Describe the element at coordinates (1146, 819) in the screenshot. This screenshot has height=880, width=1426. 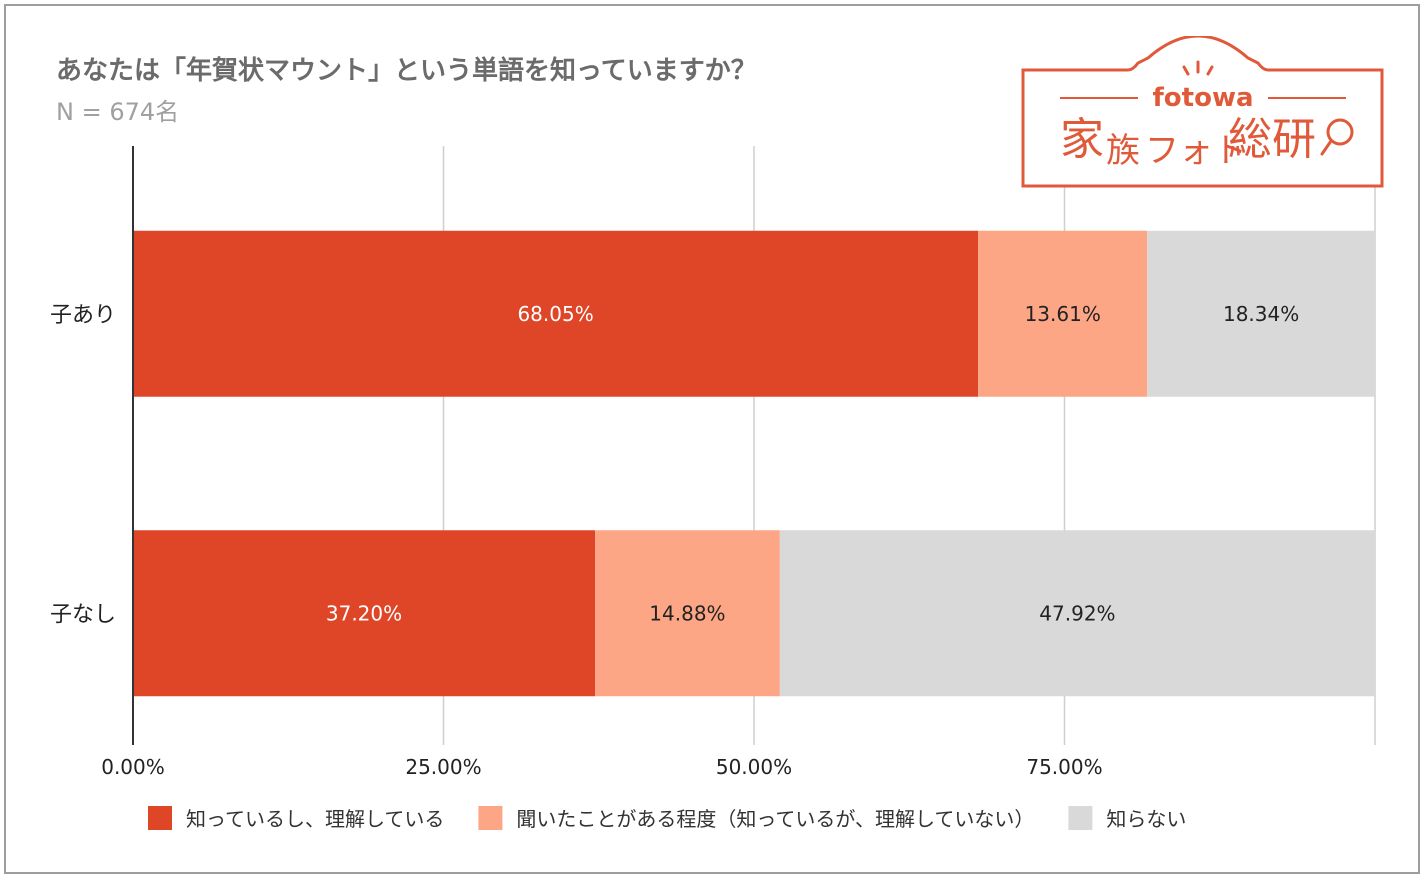
I see `legend-label: 知らない` at that location.